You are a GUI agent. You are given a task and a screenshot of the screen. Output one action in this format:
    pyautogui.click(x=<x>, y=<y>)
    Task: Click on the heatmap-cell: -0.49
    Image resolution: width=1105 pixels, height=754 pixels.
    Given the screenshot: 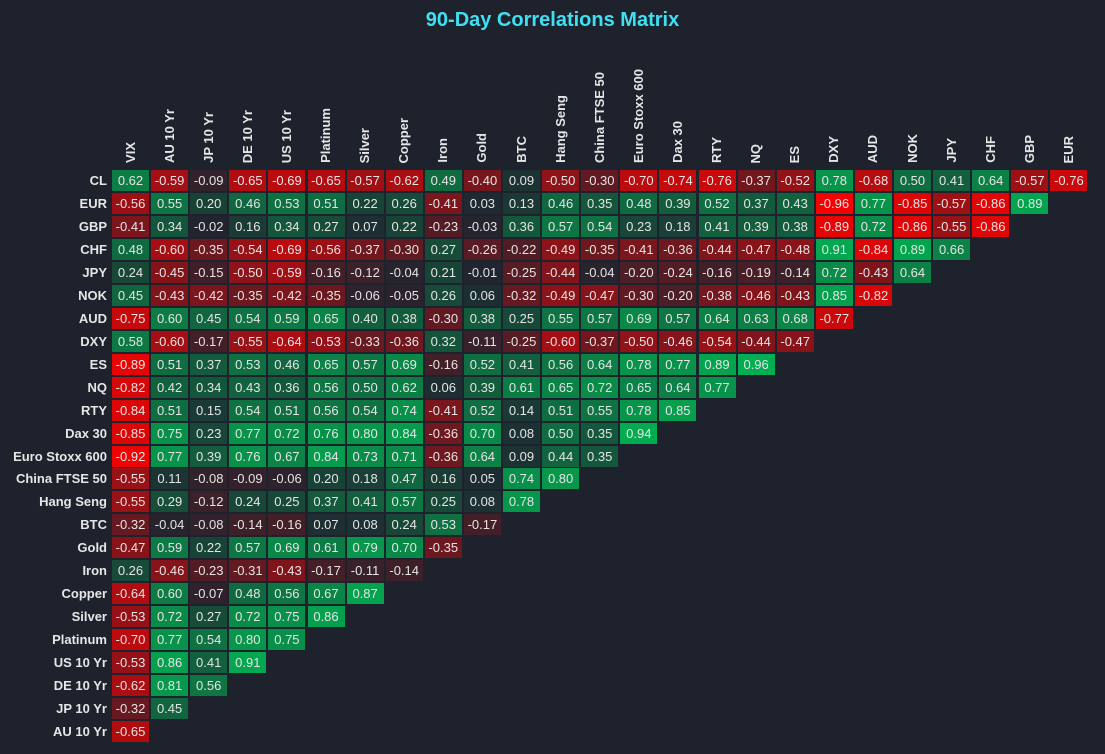 What is the action you would take?
    pyautogui.click(x=561, y=295)
    